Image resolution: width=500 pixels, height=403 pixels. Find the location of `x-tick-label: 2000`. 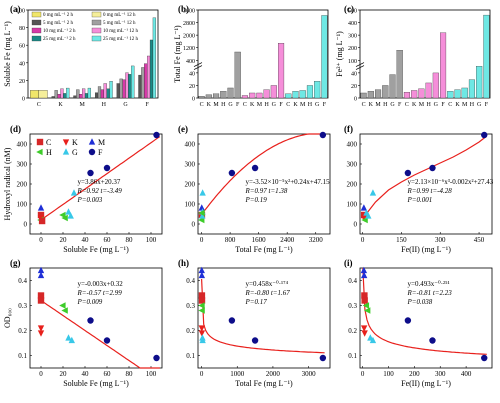

x-tick-label: 2000 is located at coordinates (273, 374).